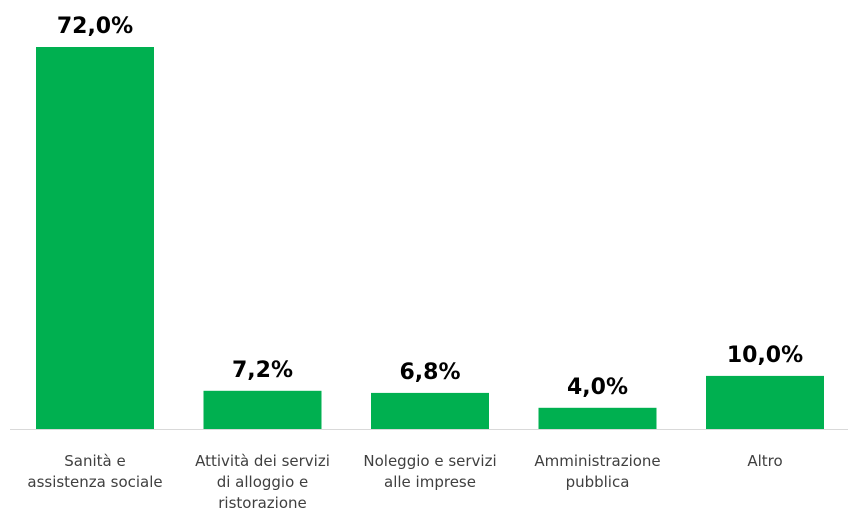 This screenshot has height=518, width=856. Describe the element at coordinates (94, 471) in the screenshot. I see `category-label: Sanità e assistenza sociale` at that location.